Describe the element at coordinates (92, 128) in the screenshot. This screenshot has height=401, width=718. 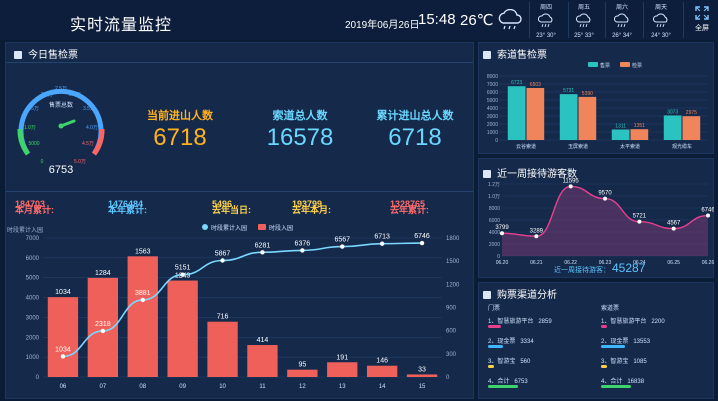
I see `gauge-tick: 4.0万` at that location.